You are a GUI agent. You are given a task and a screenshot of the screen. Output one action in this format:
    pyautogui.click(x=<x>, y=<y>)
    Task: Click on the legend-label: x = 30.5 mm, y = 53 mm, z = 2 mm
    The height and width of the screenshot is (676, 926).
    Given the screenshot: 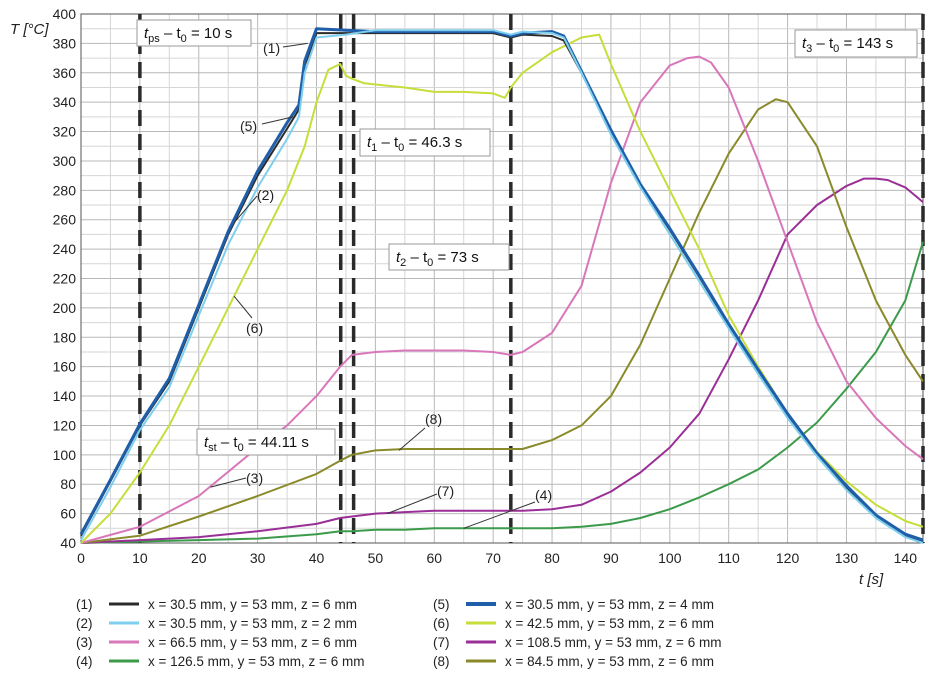 What is the action you would take?
    pyautogui.click(x=252, y=623)
    